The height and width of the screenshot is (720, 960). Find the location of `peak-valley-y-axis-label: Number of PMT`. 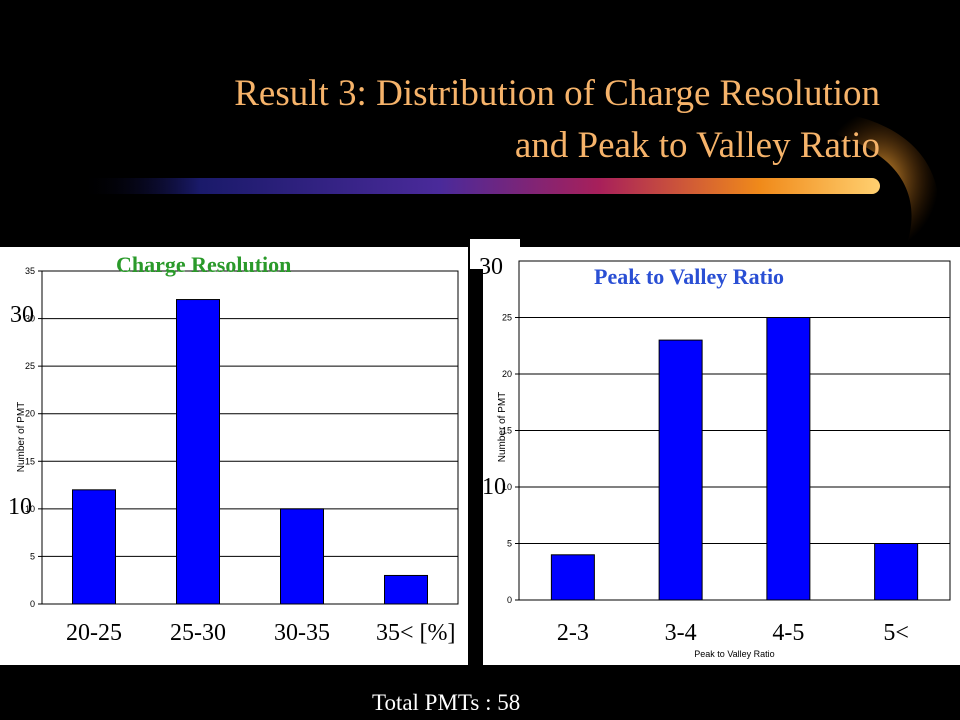

peak-valley-y-axis-label: Number of PMT is located at coordinates (502, 427).